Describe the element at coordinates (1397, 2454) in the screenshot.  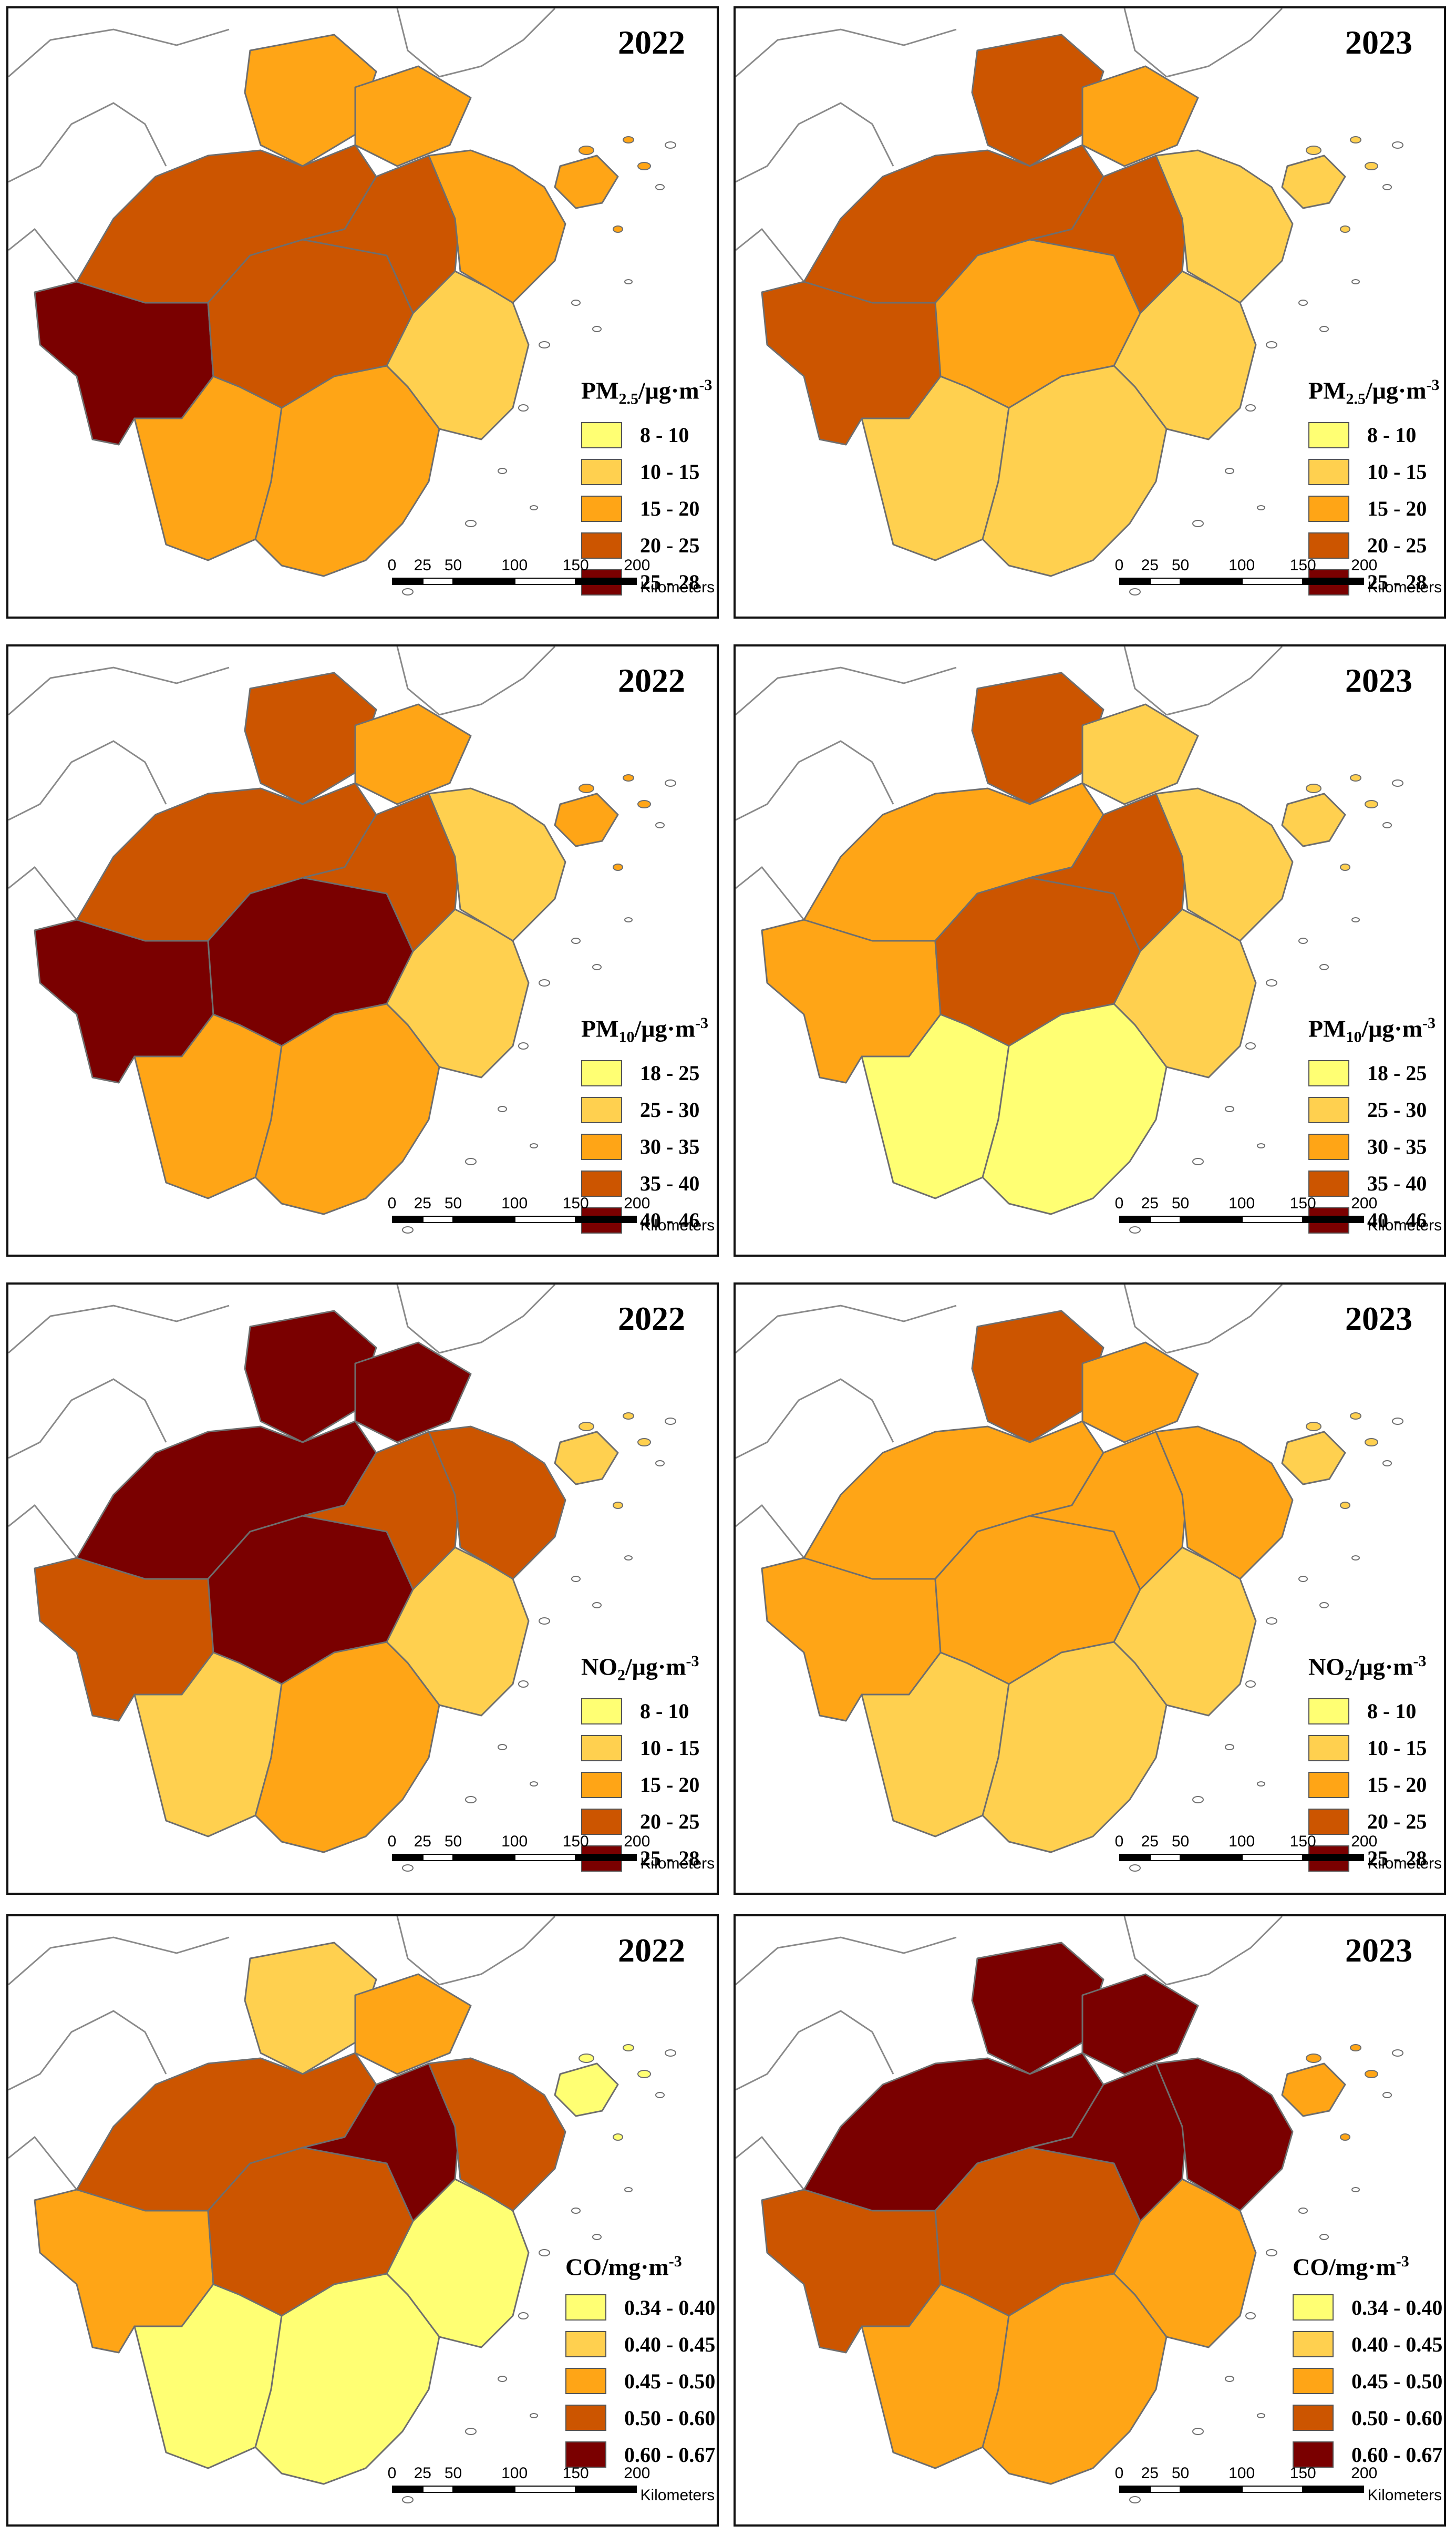
I see `legend-range: 0.60 - 0.67` at that location.